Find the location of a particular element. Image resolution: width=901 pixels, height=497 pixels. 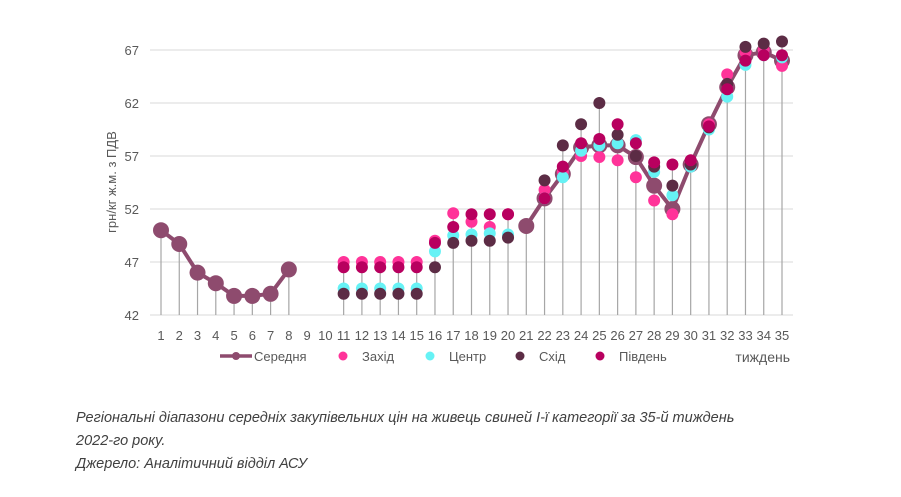

x-tick-label: 7 is located at coordinates (270, 335).